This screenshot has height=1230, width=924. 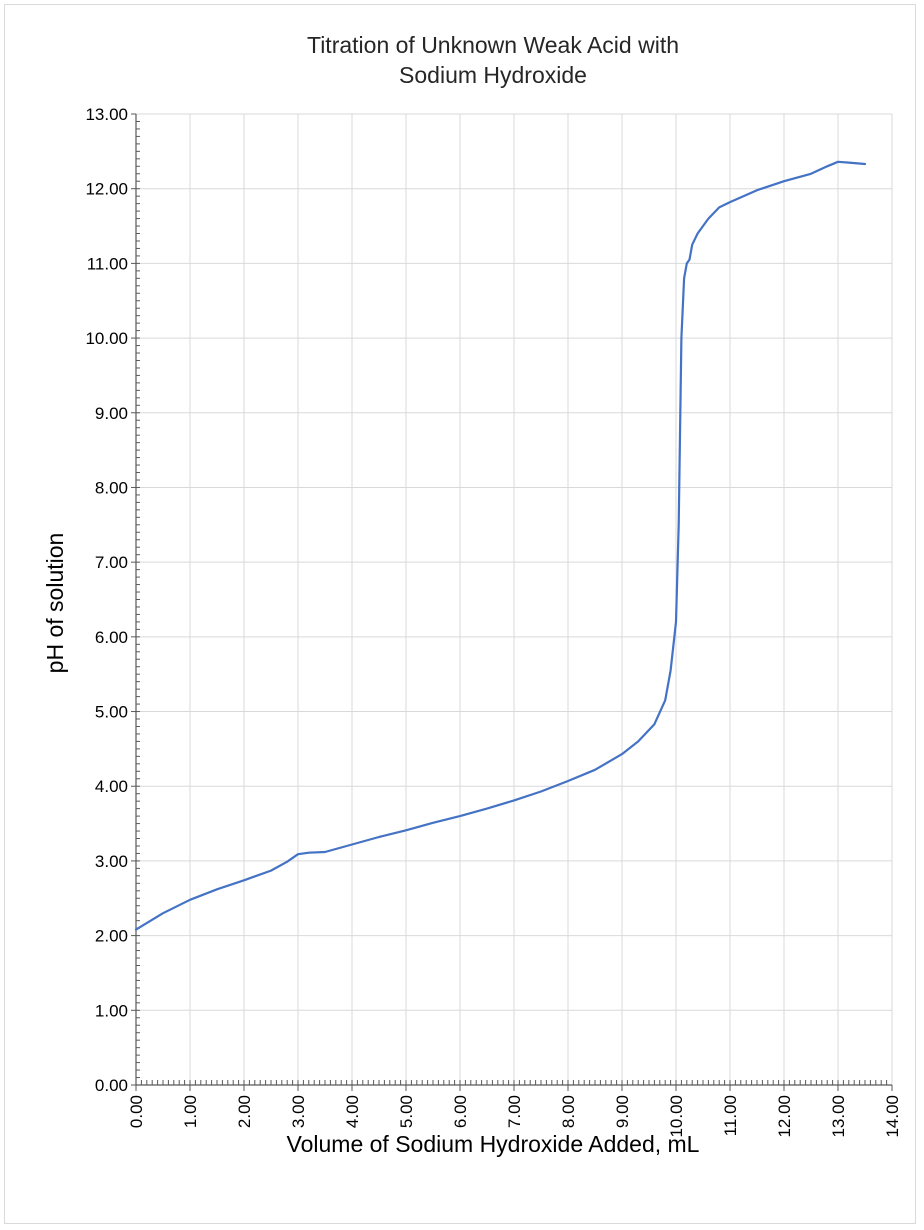 I want to click on x-tick-label: 14.00, so click(x=892, y=1116).